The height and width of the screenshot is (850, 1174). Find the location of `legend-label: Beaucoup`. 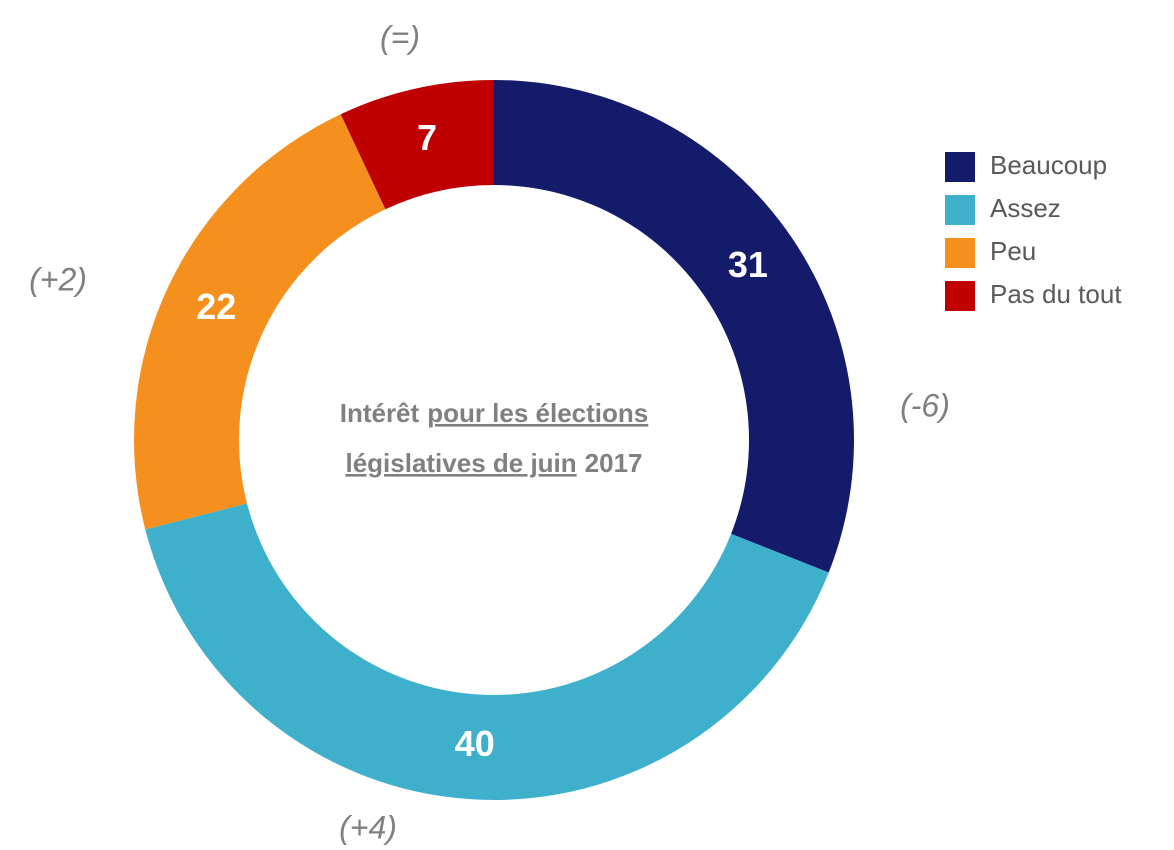

legend-label: Beaucoup is located at coordinates (1048, 165).